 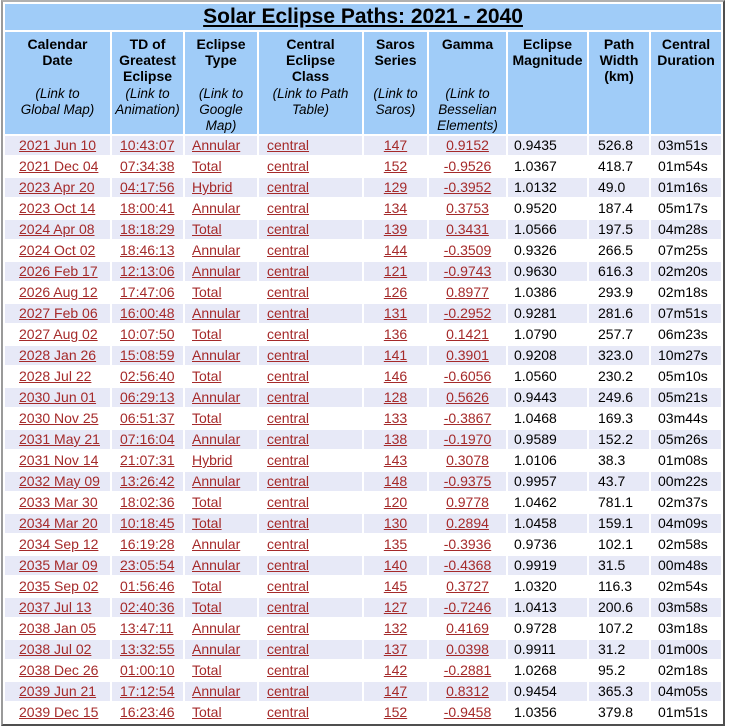 I want to click on calendar-date-link: 2030 Jun 01, so click(x=58, y=397).